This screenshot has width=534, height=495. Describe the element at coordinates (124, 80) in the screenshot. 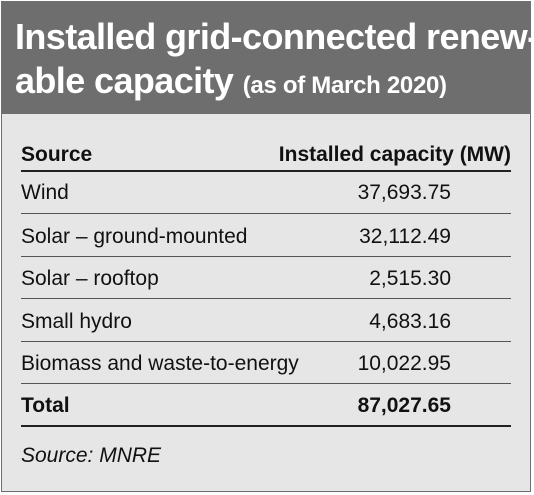

I see `panel-title-main: able capacity` at that location.